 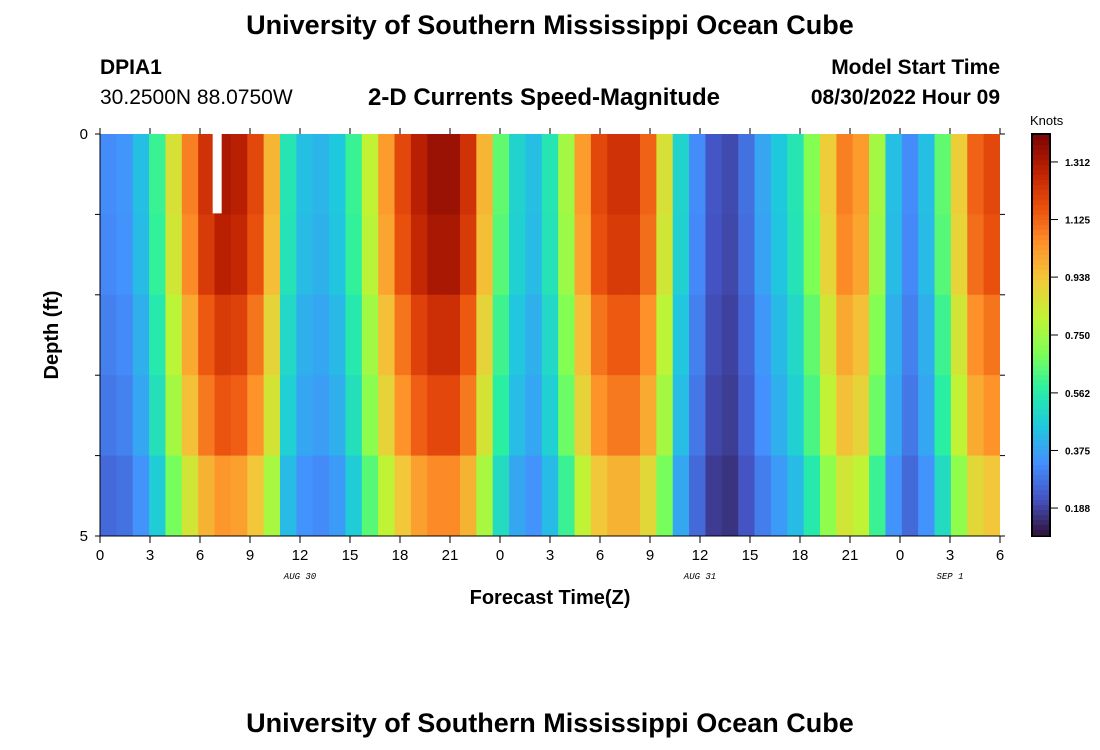 I want to click on date-label: SEP 1, so click(x=949, y=577).